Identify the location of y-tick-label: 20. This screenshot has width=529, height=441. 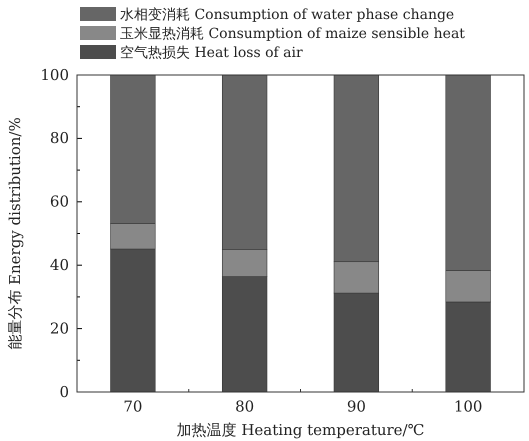
(59, 328).